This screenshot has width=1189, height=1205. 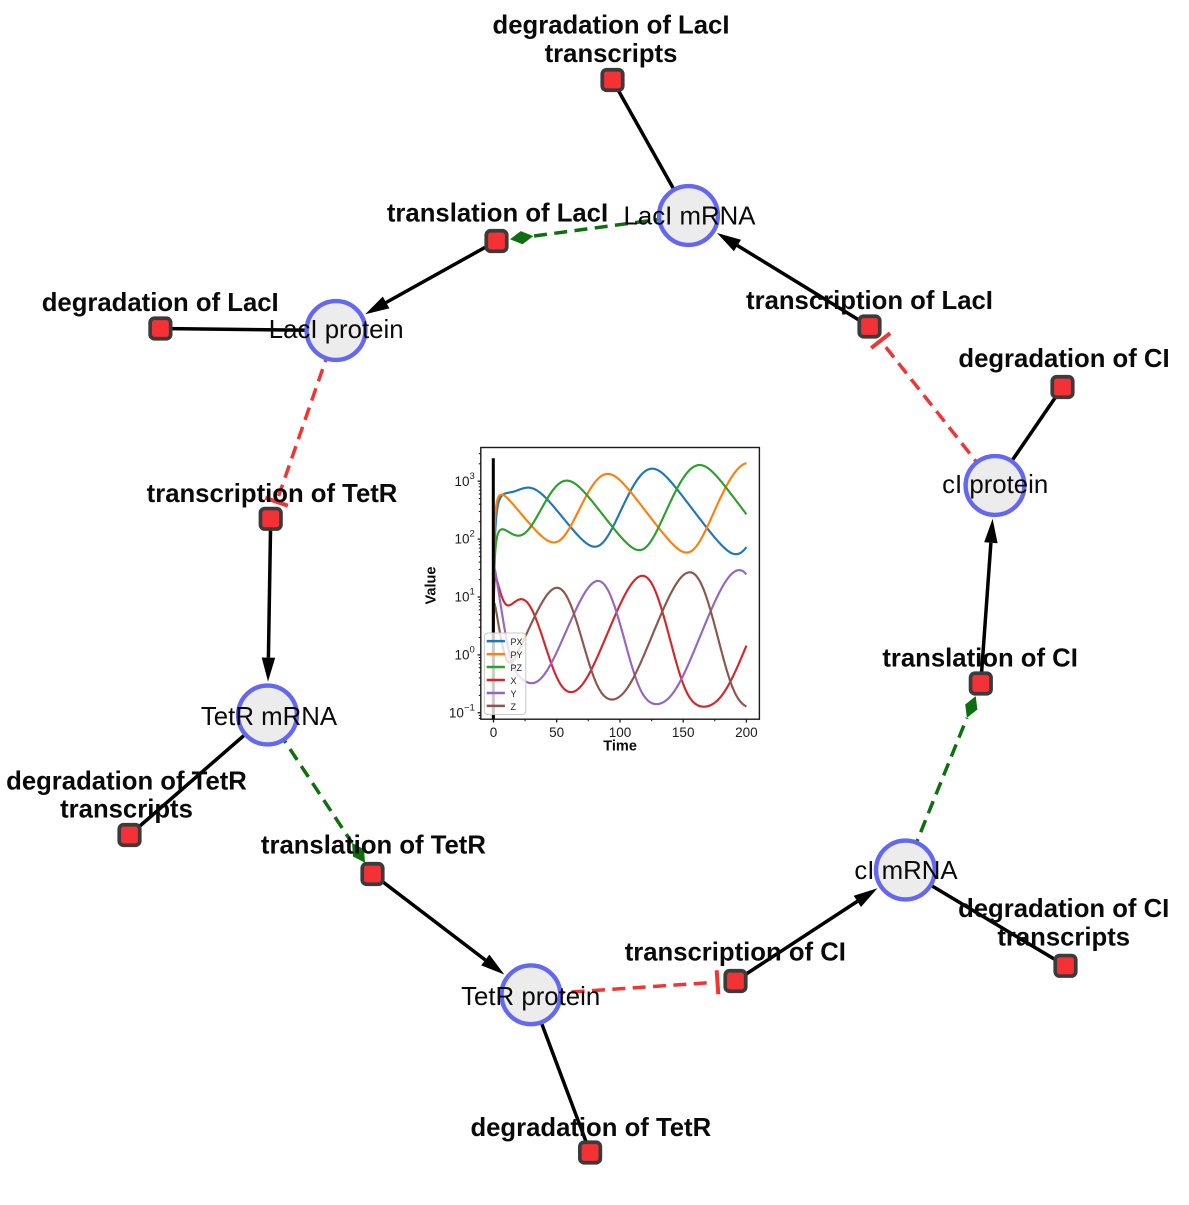 What do you see at coordinates (869, 301) in the screenshot?
I see `svg-text: transcription of LacI` at bounding box center [869, 301].